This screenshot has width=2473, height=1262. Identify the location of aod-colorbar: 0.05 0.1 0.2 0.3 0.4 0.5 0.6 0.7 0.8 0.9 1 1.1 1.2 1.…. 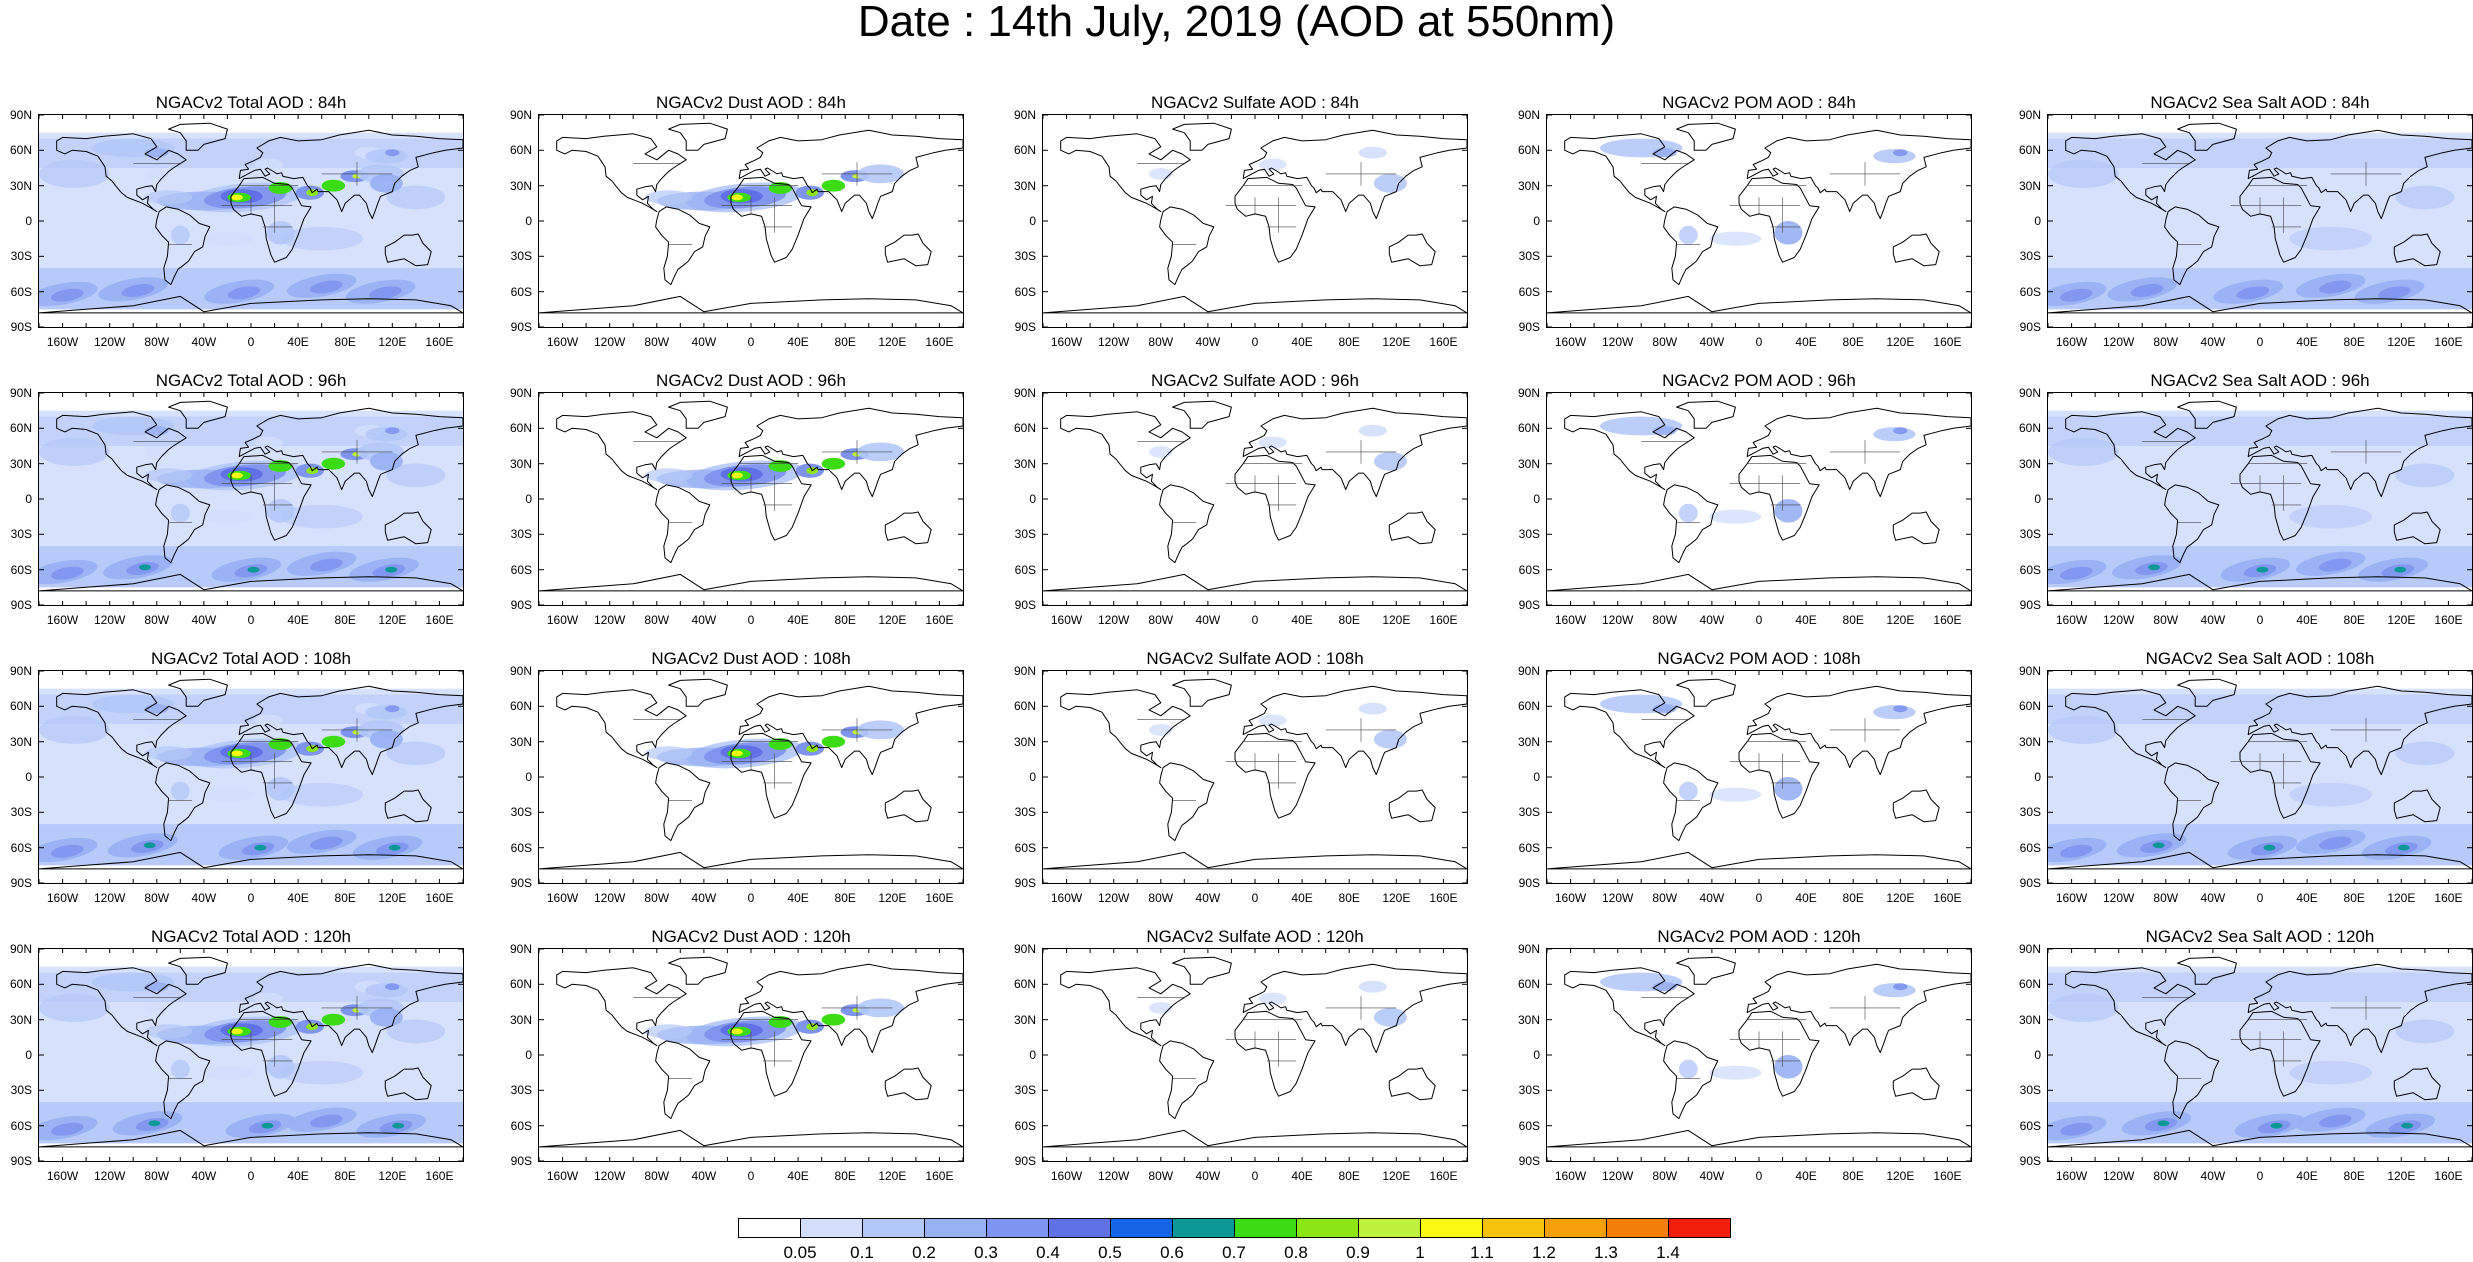
(1236, 1239).